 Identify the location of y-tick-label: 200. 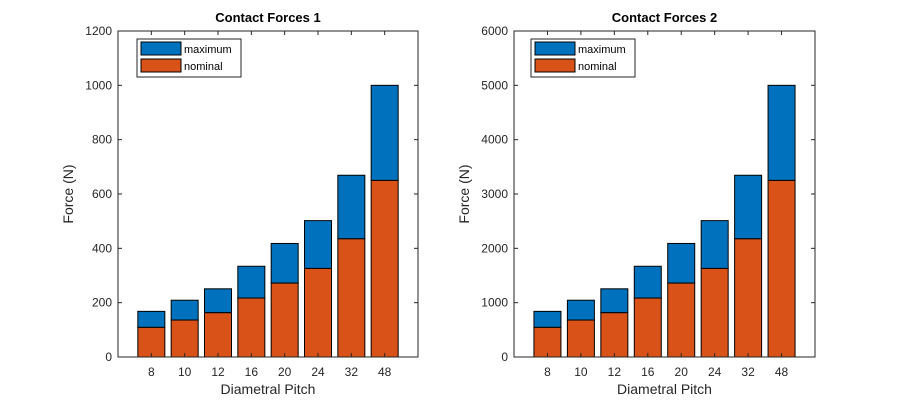
(102, 303).